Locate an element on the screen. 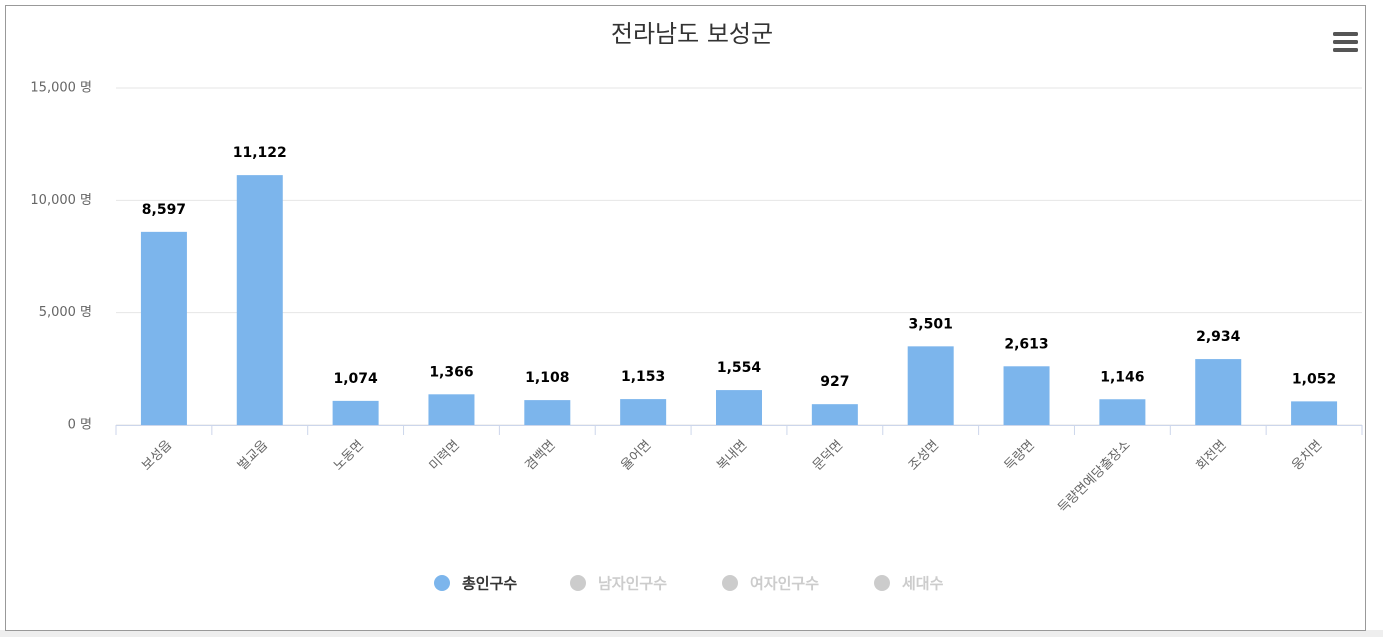 This screenshot has width=1383, height=637. legend-label: 총인구수 is located at coordinates (489, 584).